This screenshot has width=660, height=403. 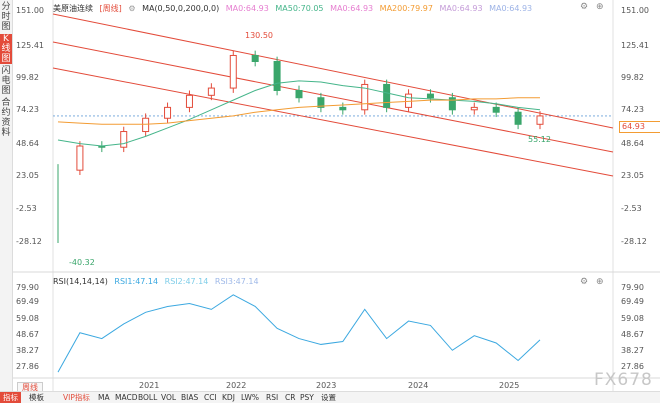 What do you see at coordinates (290, 397) in the screenshot?
I see `tab-cr: CR` at bounding box center [290, 397].